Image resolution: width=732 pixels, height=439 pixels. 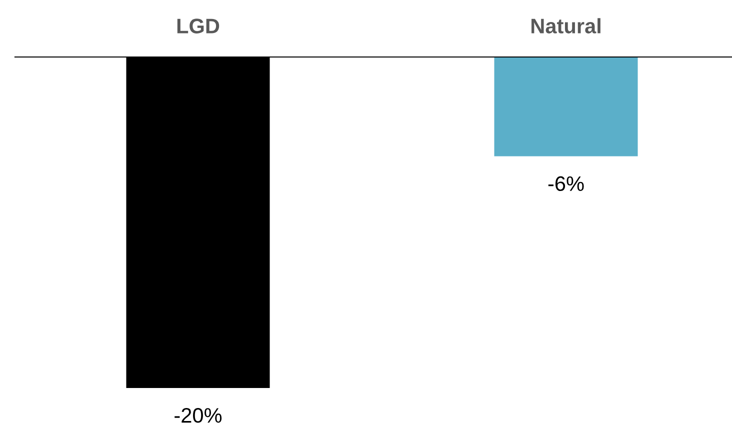 I want to click on x-tick-label: LGD, so click(x=198, y=26).